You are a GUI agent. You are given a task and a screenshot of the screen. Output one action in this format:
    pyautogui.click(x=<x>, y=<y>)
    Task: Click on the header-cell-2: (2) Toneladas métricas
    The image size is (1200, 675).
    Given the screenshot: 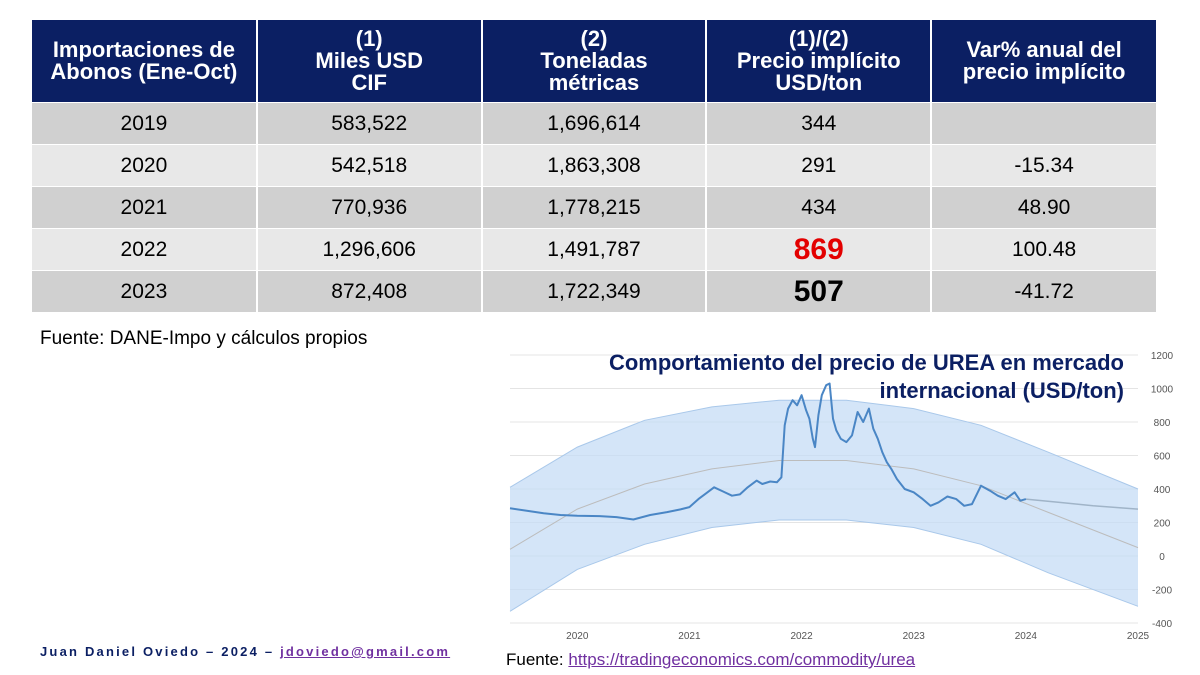 What is the action you would take?
    pyautogui.click(x=594, y=61)
    